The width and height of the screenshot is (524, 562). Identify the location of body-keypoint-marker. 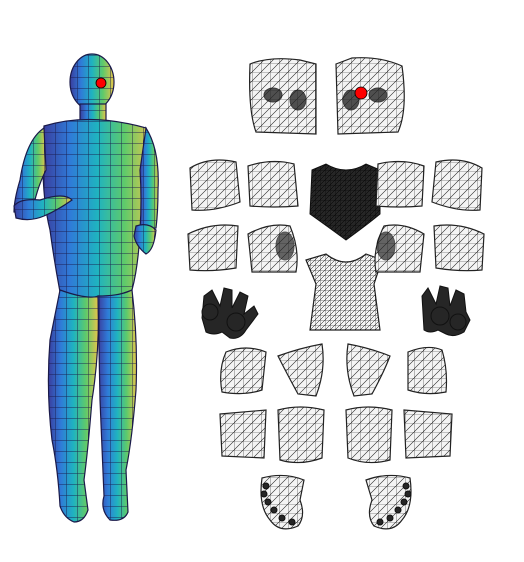
(101, 83).